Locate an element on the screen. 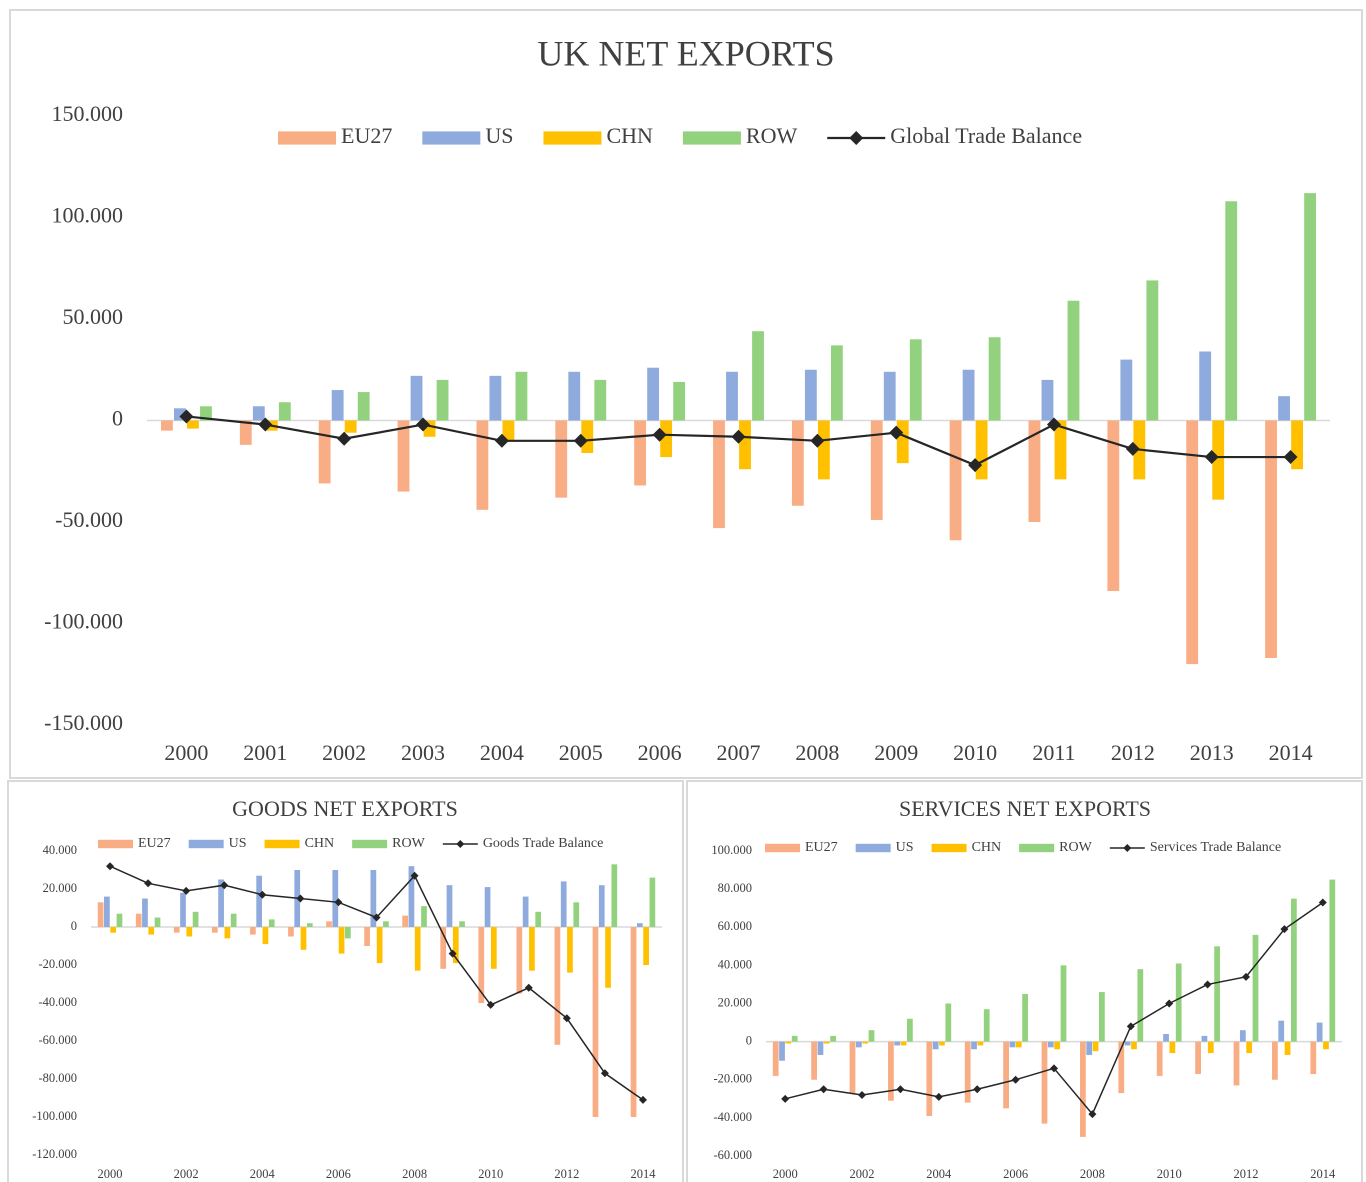 The image size is (1366, 1182). y-tick-label: -100.000 is located at coordinates (83, 621).